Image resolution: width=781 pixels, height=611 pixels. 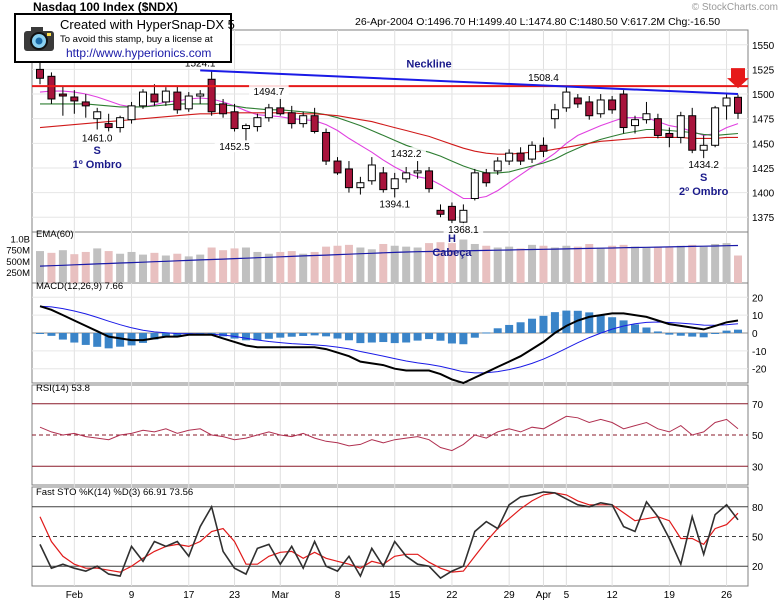 What do you see at coordinates (97, 151) in the screenshot?
I see `pattern-letter: S` at bounding box center [97, 151].